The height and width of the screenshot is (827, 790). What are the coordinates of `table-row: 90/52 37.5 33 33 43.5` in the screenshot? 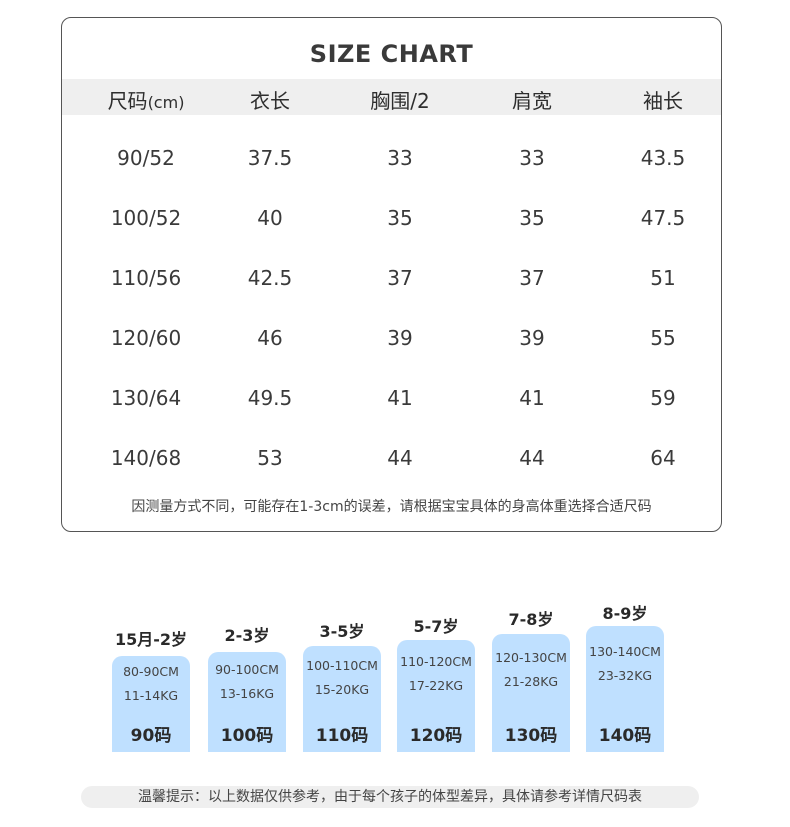 It's located at (391, 158).